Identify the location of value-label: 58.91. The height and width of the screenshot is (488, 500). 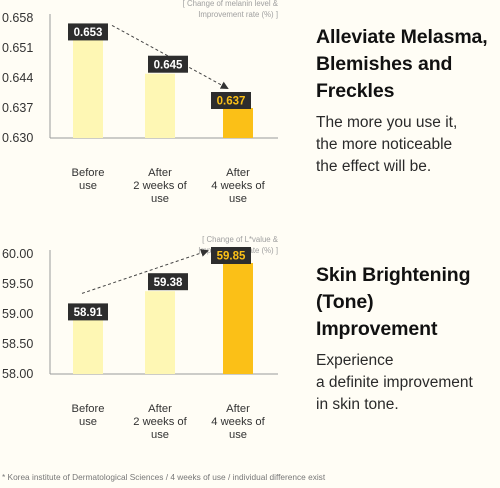
(88, 313).